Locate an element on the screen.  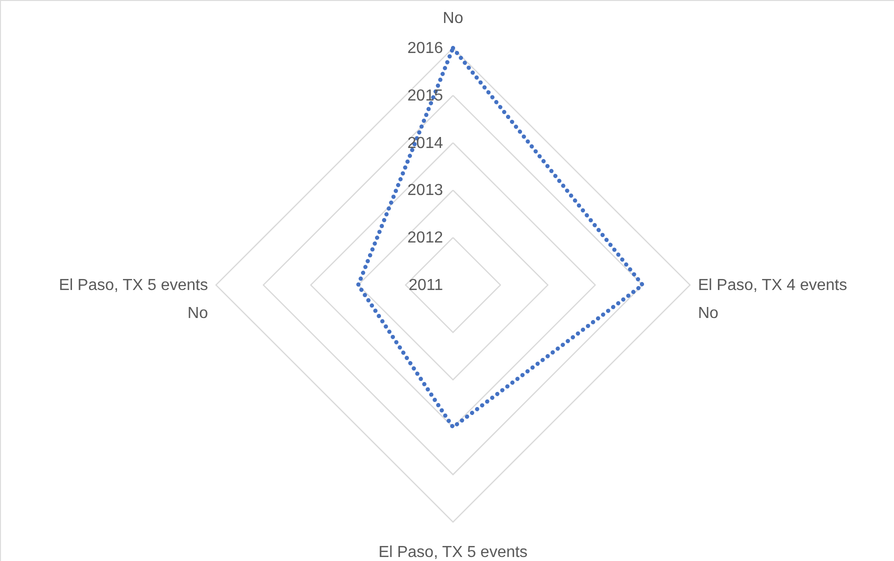
spoke-label: No is located at coordinates (453, 18).